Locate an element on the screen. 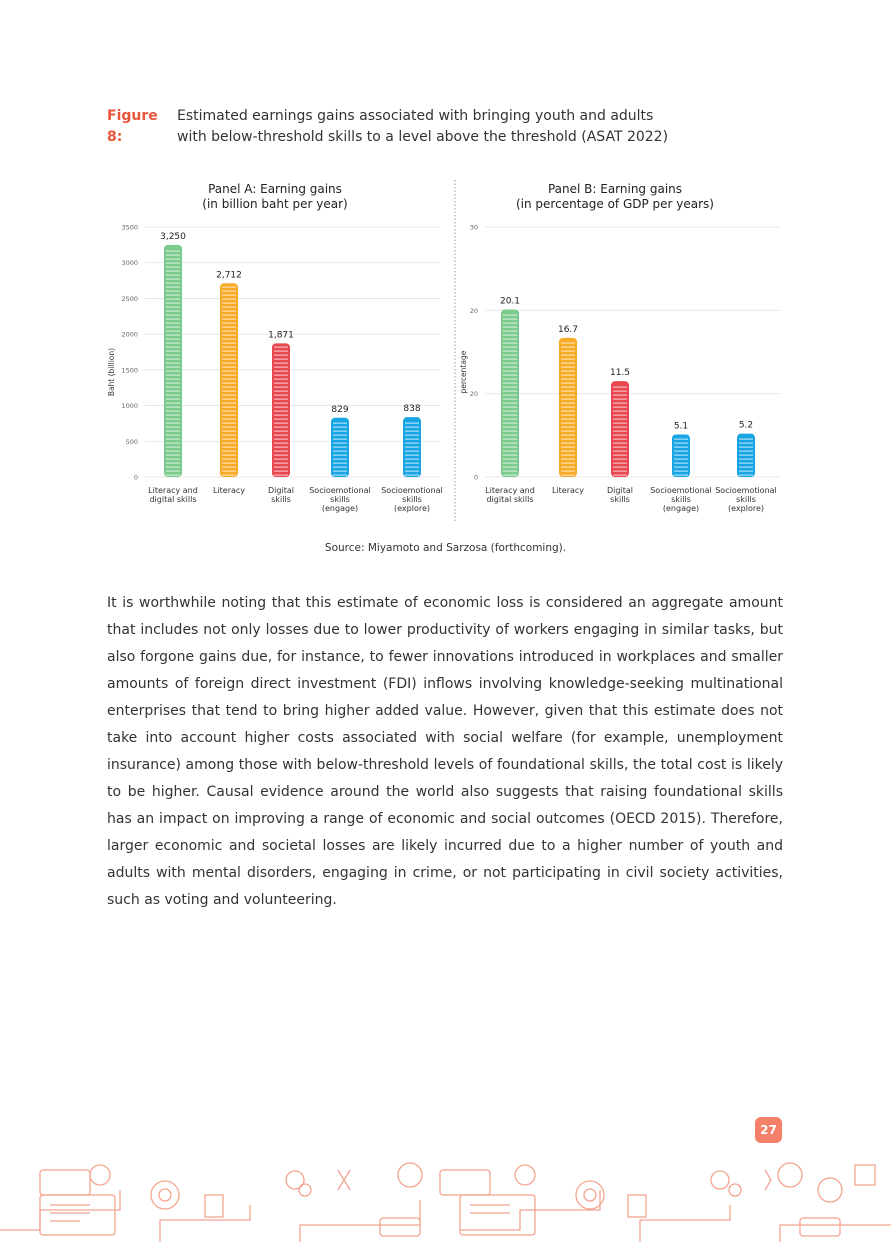  figure-label: Figure 8: is located at coordinates (132, 126).